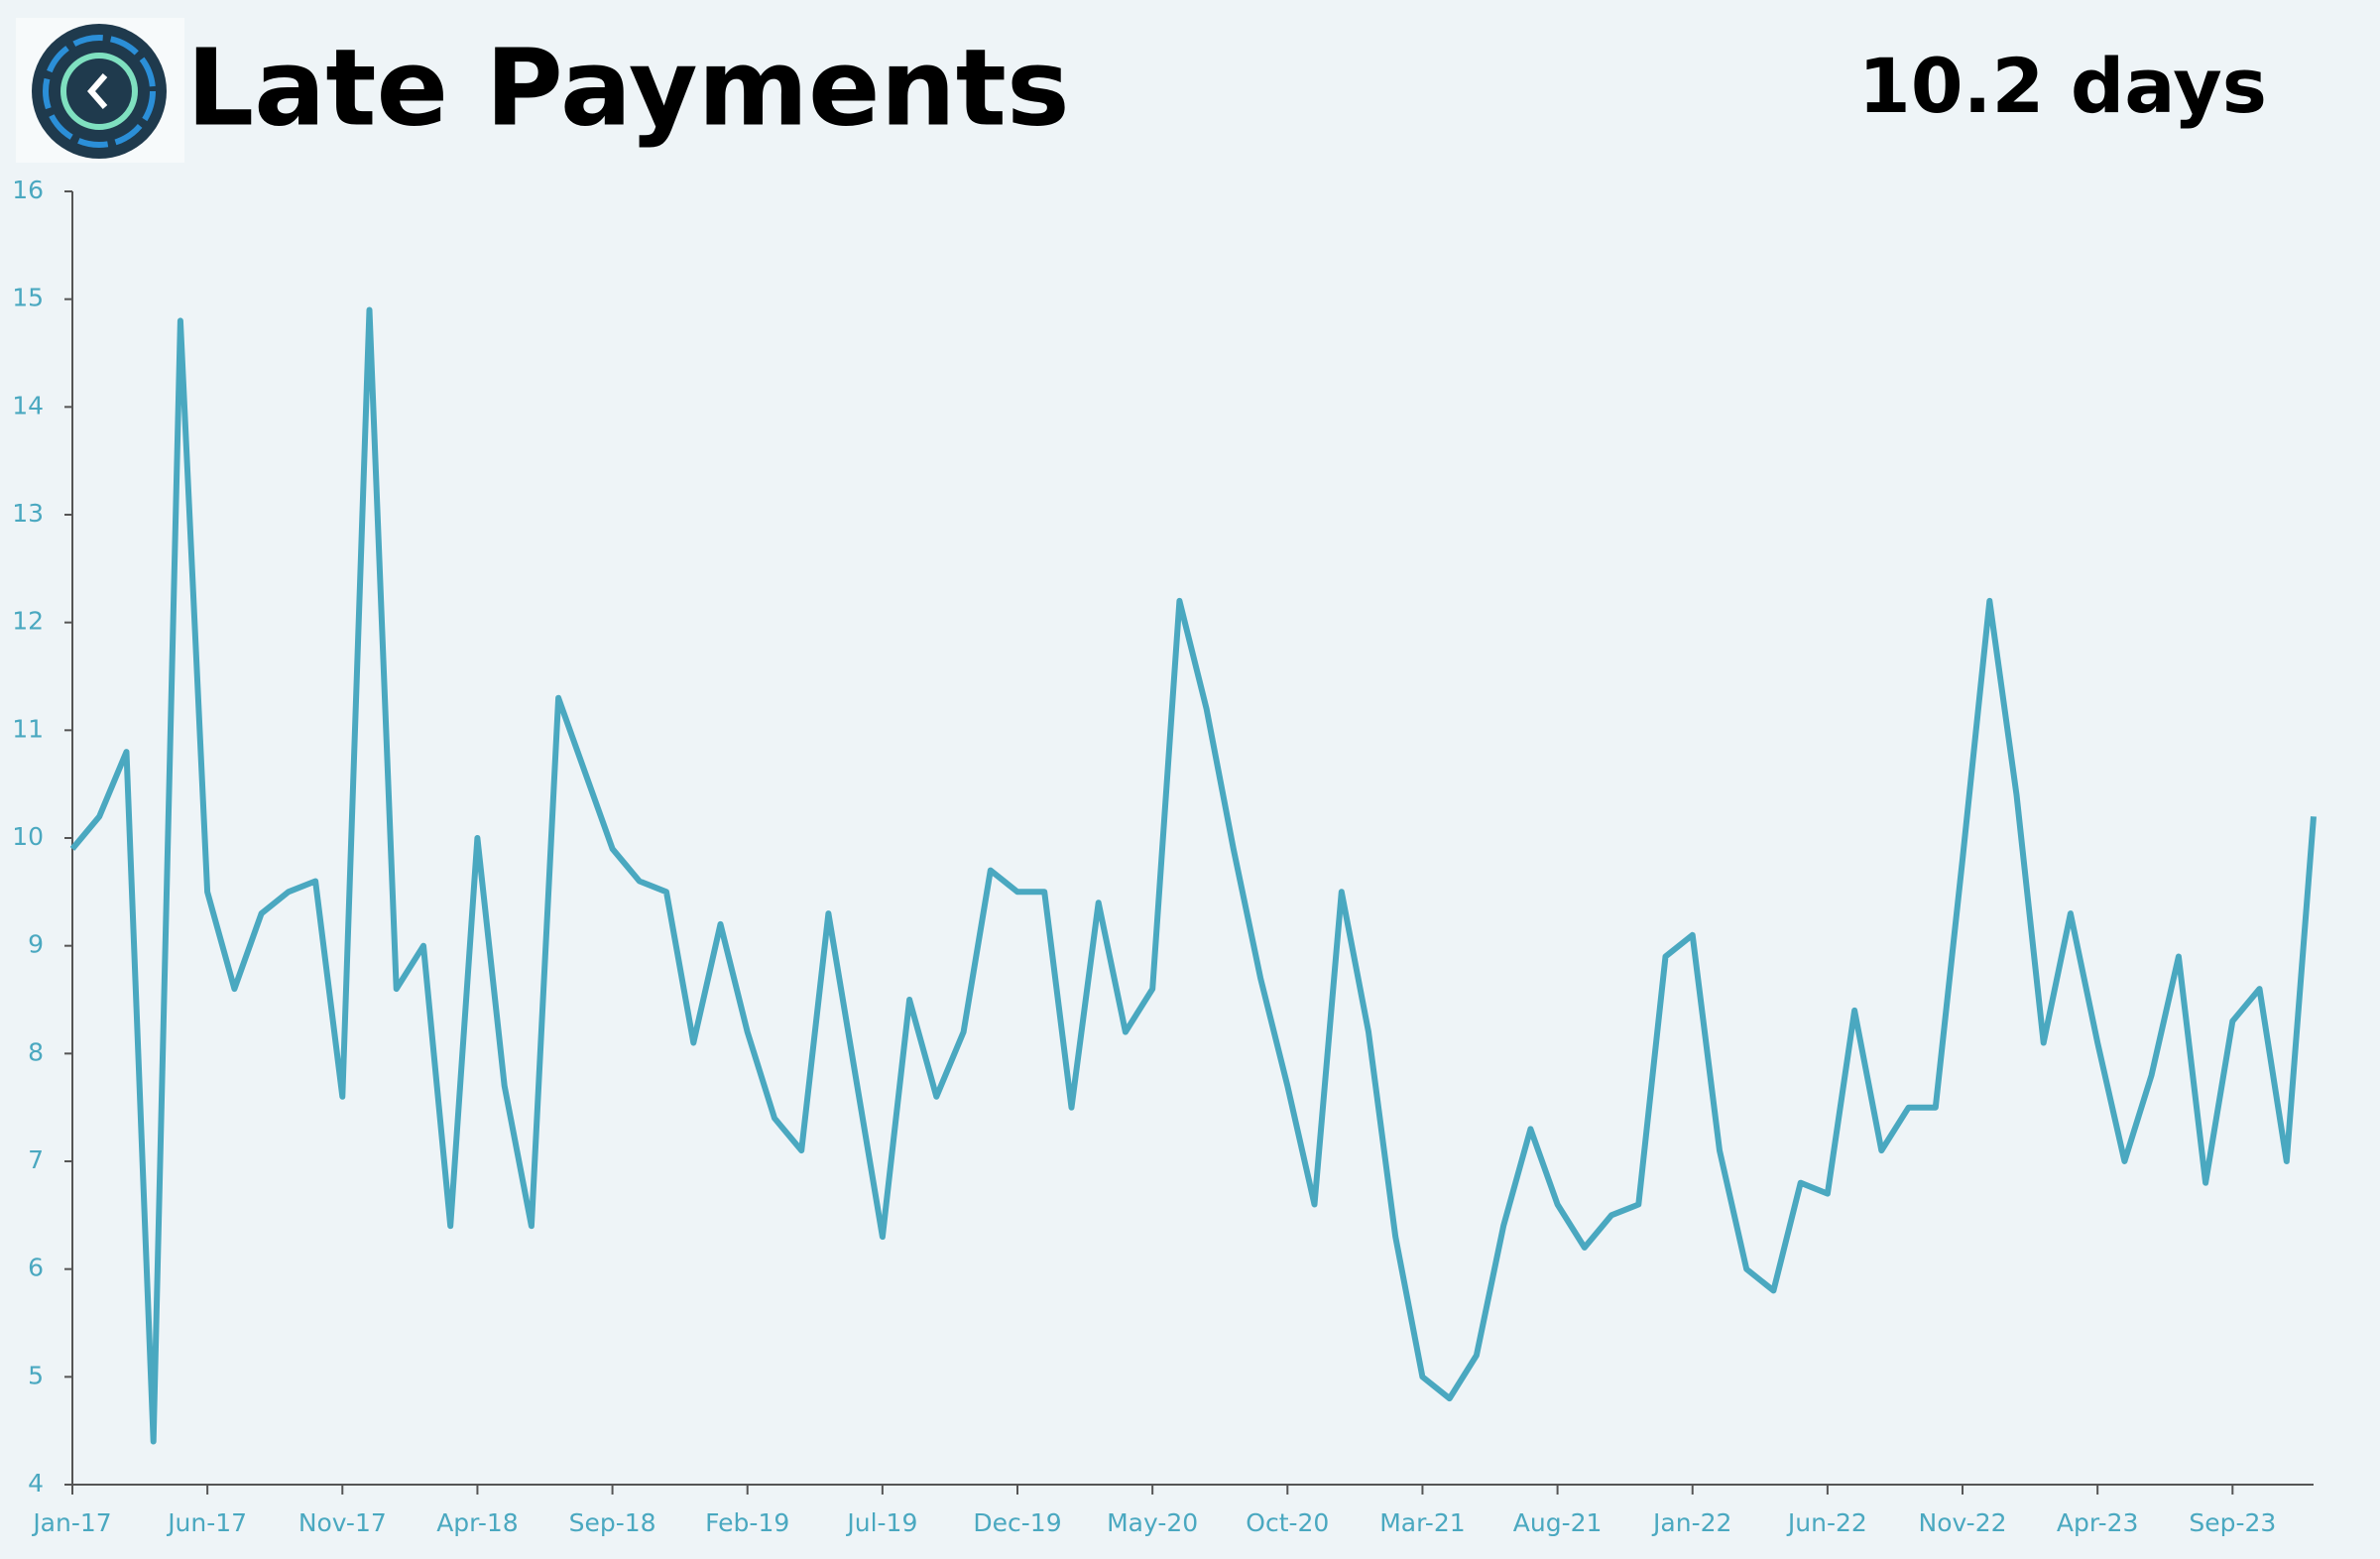  I want to click on x-tick-label: Dec-19, so click(1017, 1523).